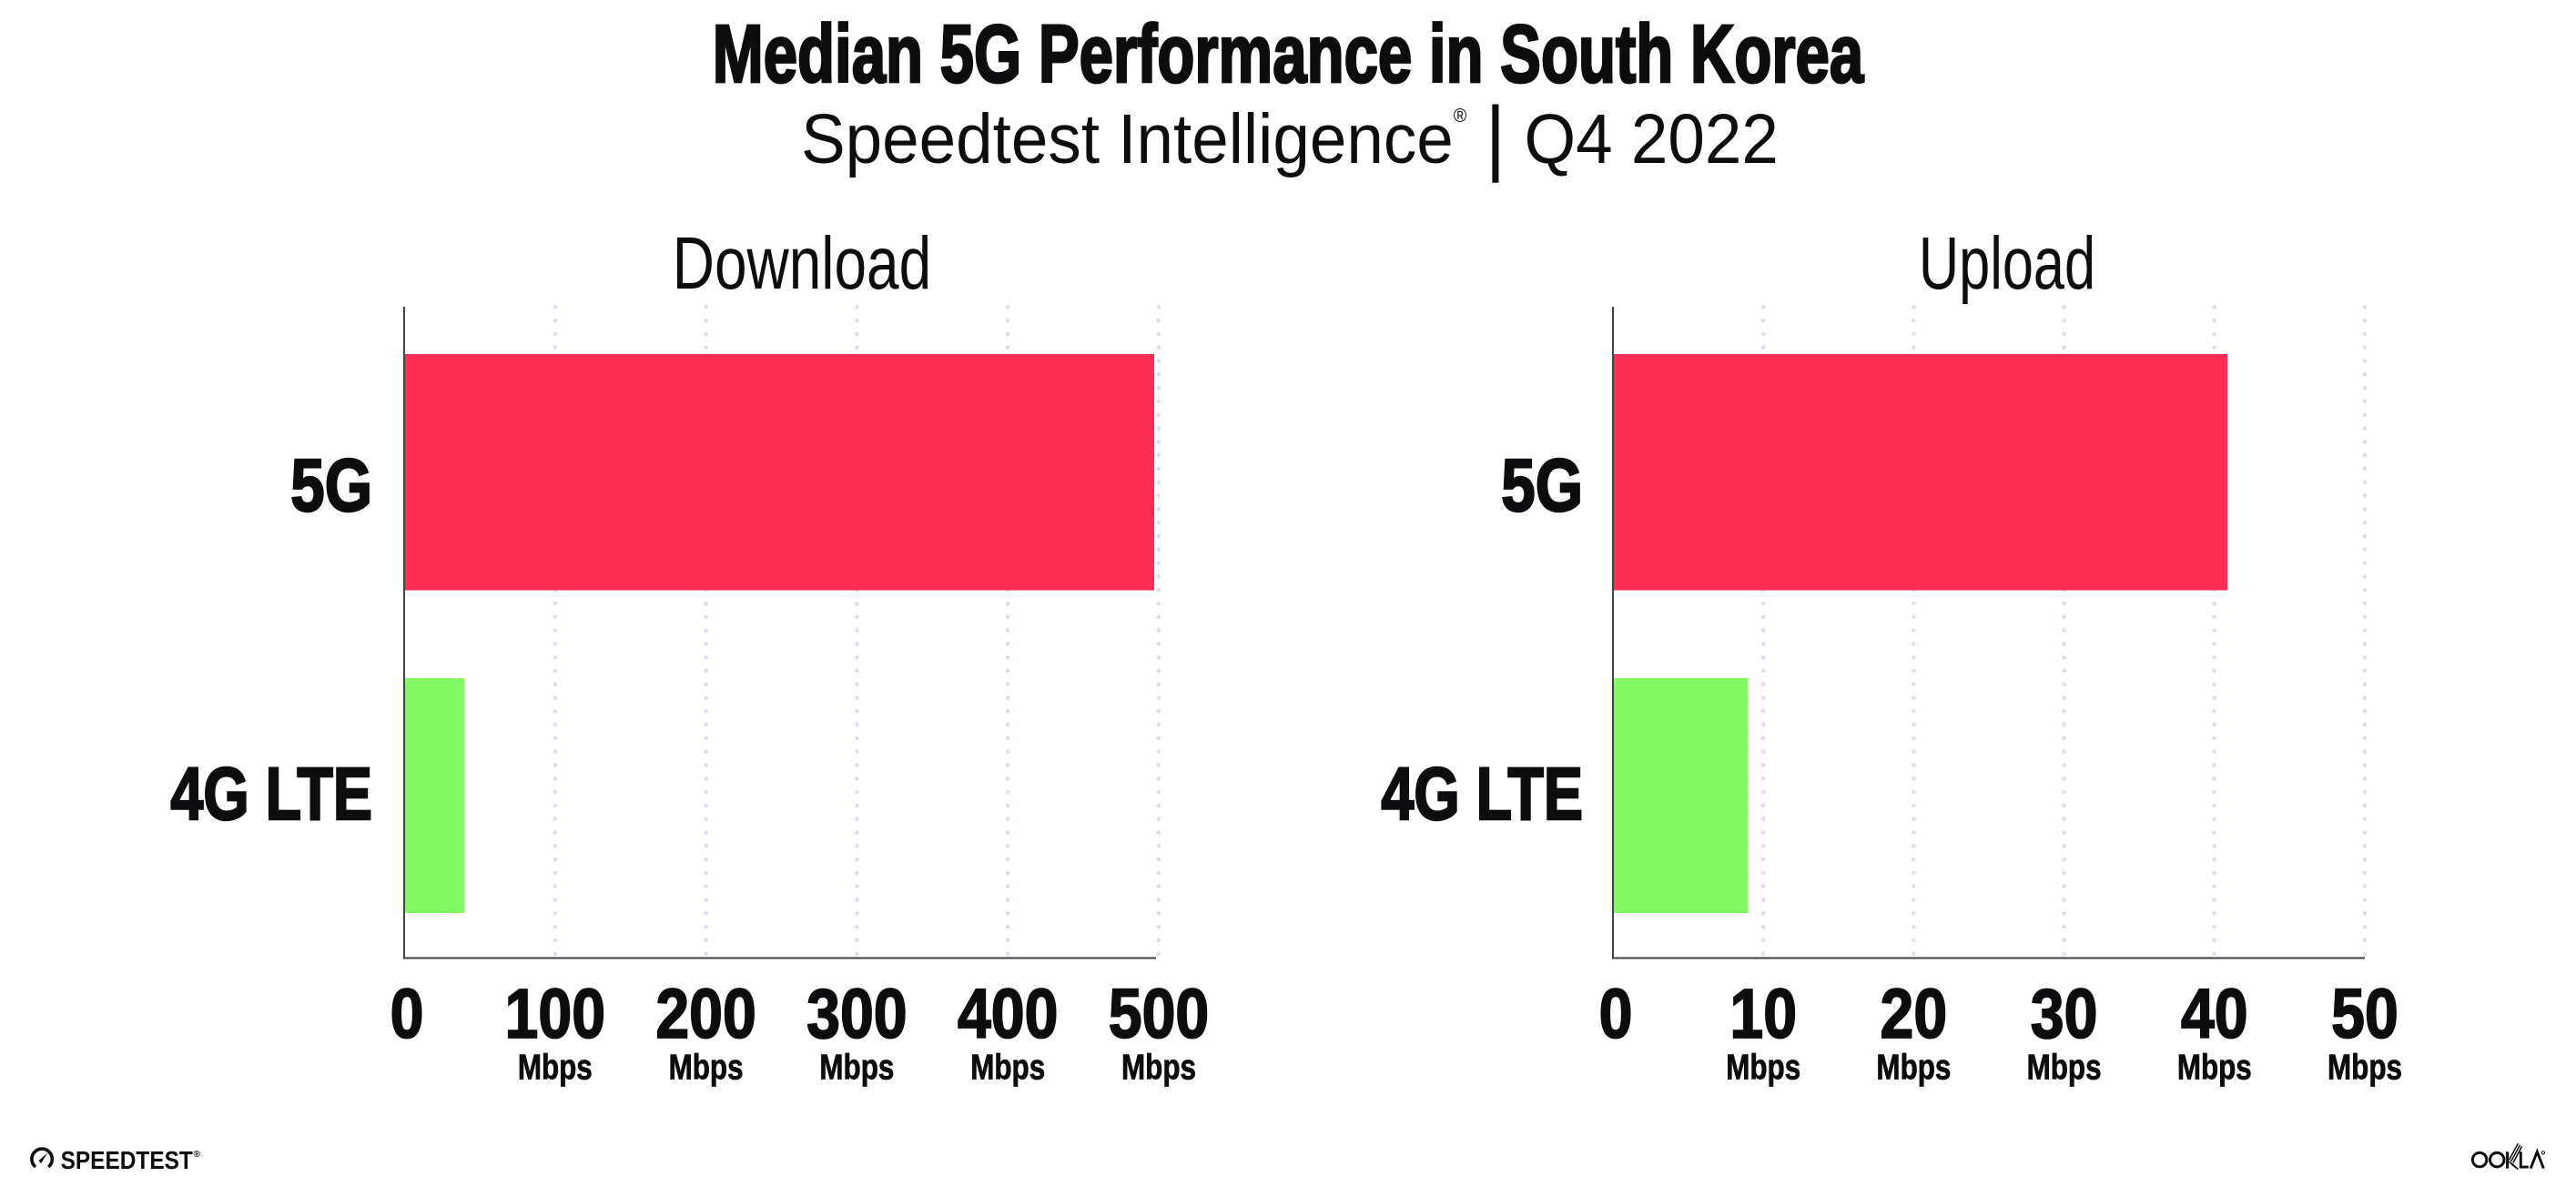  I want to click on svg-text: 100, so click(555, 1014).